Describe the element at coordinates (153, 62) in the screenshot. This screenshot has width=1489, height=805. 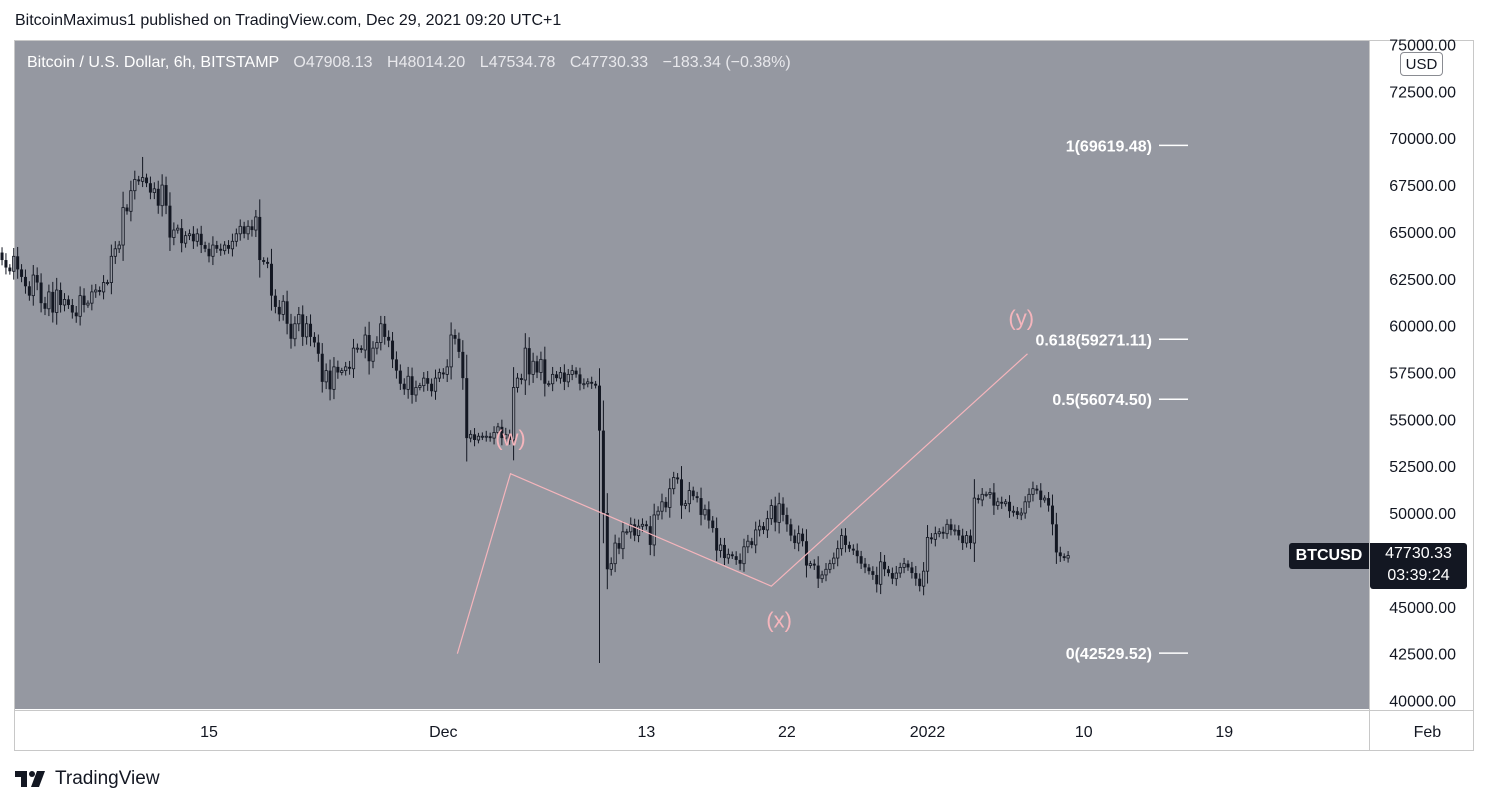
I see `legend-symbol: Bitcoin / U.S. Dollar, 6h, BITSTAMP` at that location.